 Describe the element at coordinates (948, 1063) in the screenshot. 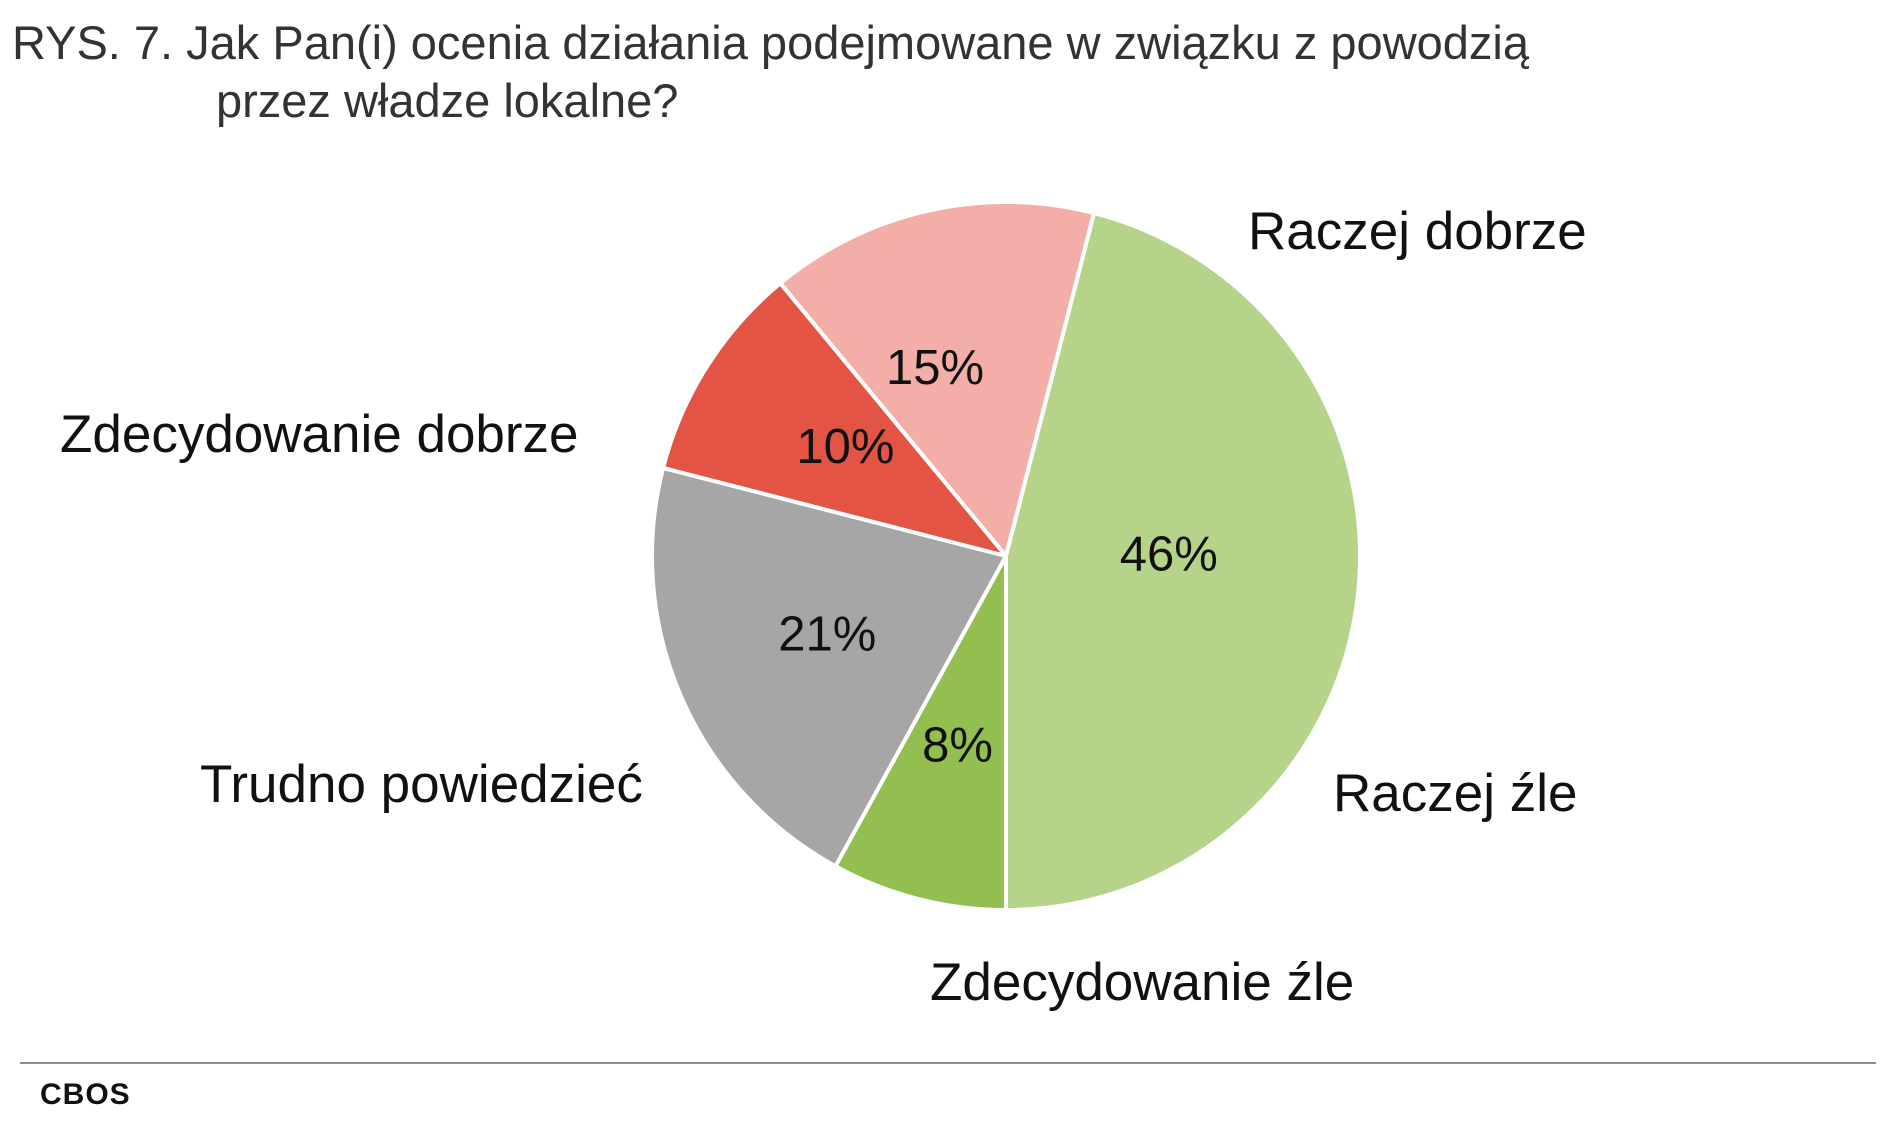

I see `footer-divider` at that location.